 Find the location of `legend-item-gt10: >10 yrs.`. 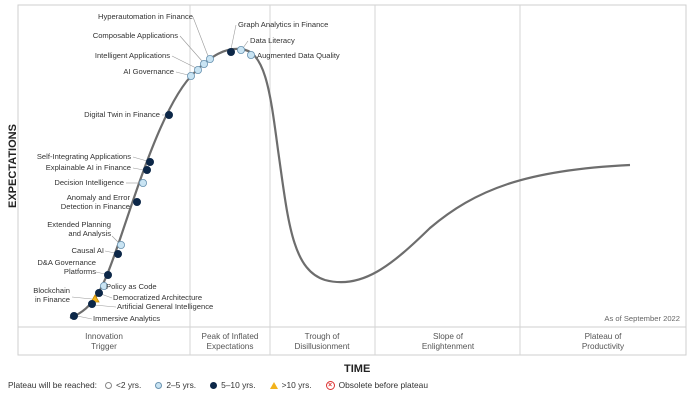

legend-item-gt10: >10 yrs. is located at coordinates (290, 385).